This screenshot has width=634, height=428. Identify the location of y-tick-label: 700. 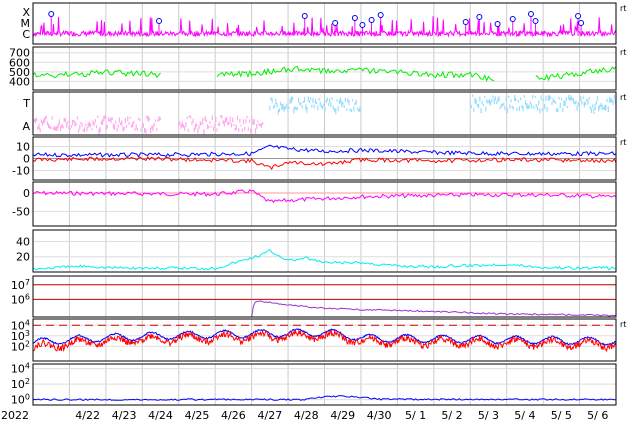
(19, 53).